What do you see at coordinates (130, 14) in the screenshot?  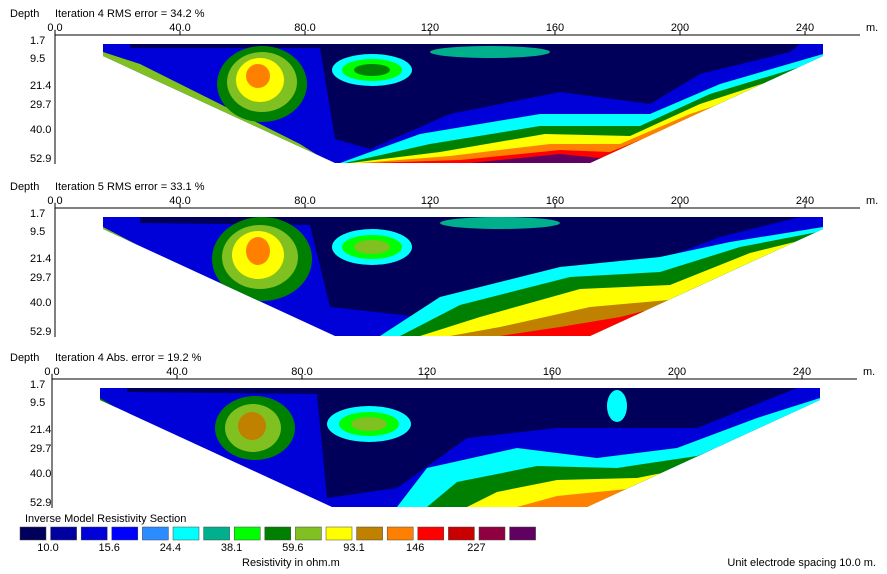 I see `panel-title: Iteration 4 RMS error = 34.2 %` at bounding box center [130, 14].